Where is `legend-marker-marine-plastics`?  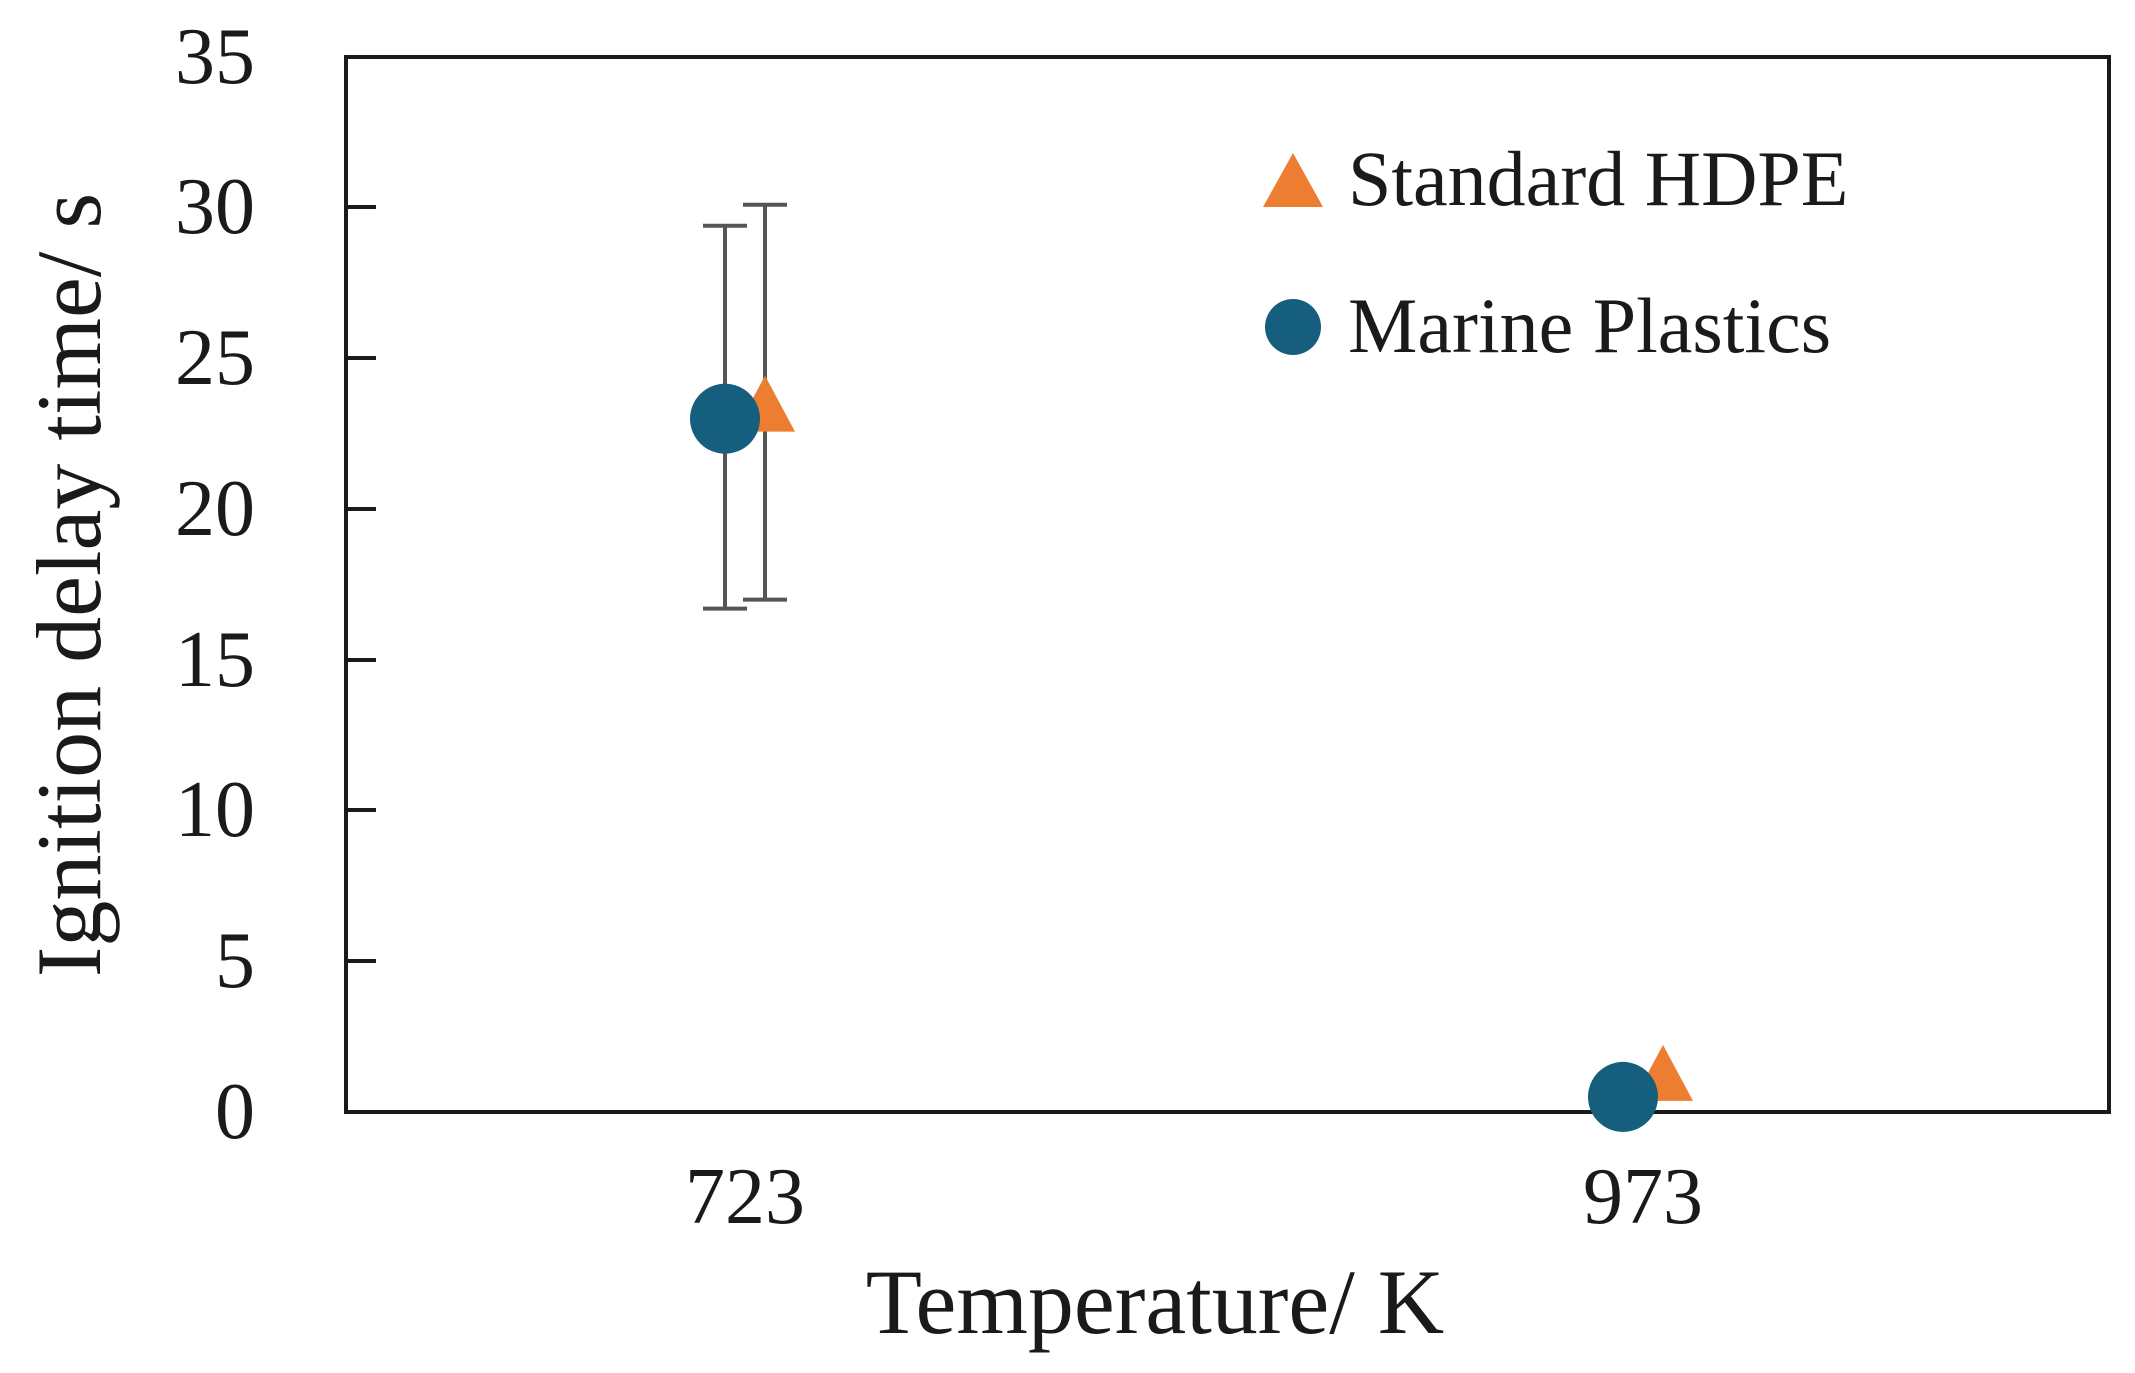 legend-marker-marine-plastics is located at coordinates (1293, 327).